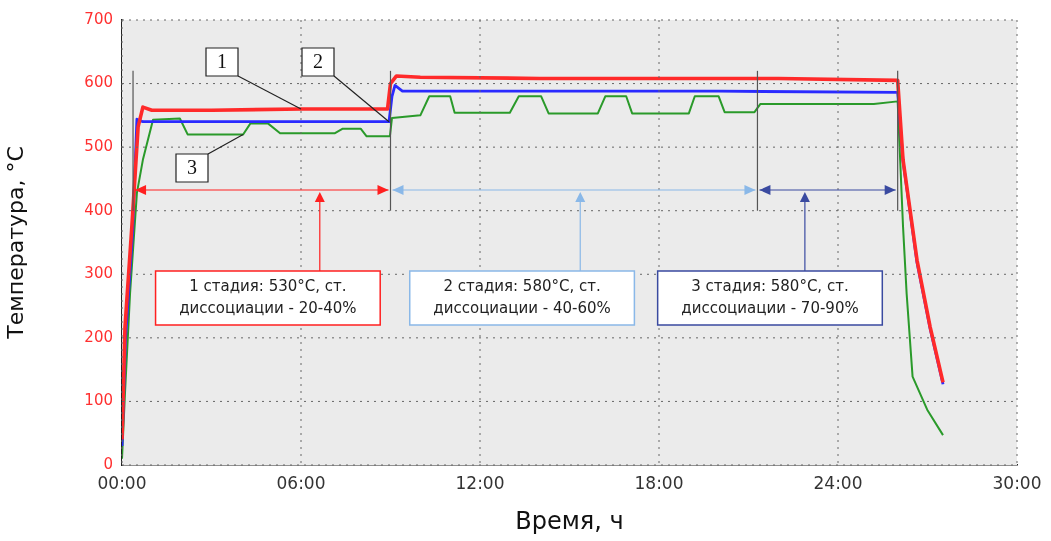  I want to click on annotation: 3 стадия: 580°C, ст. диссоциации - 70-90%, so click(770, 297).